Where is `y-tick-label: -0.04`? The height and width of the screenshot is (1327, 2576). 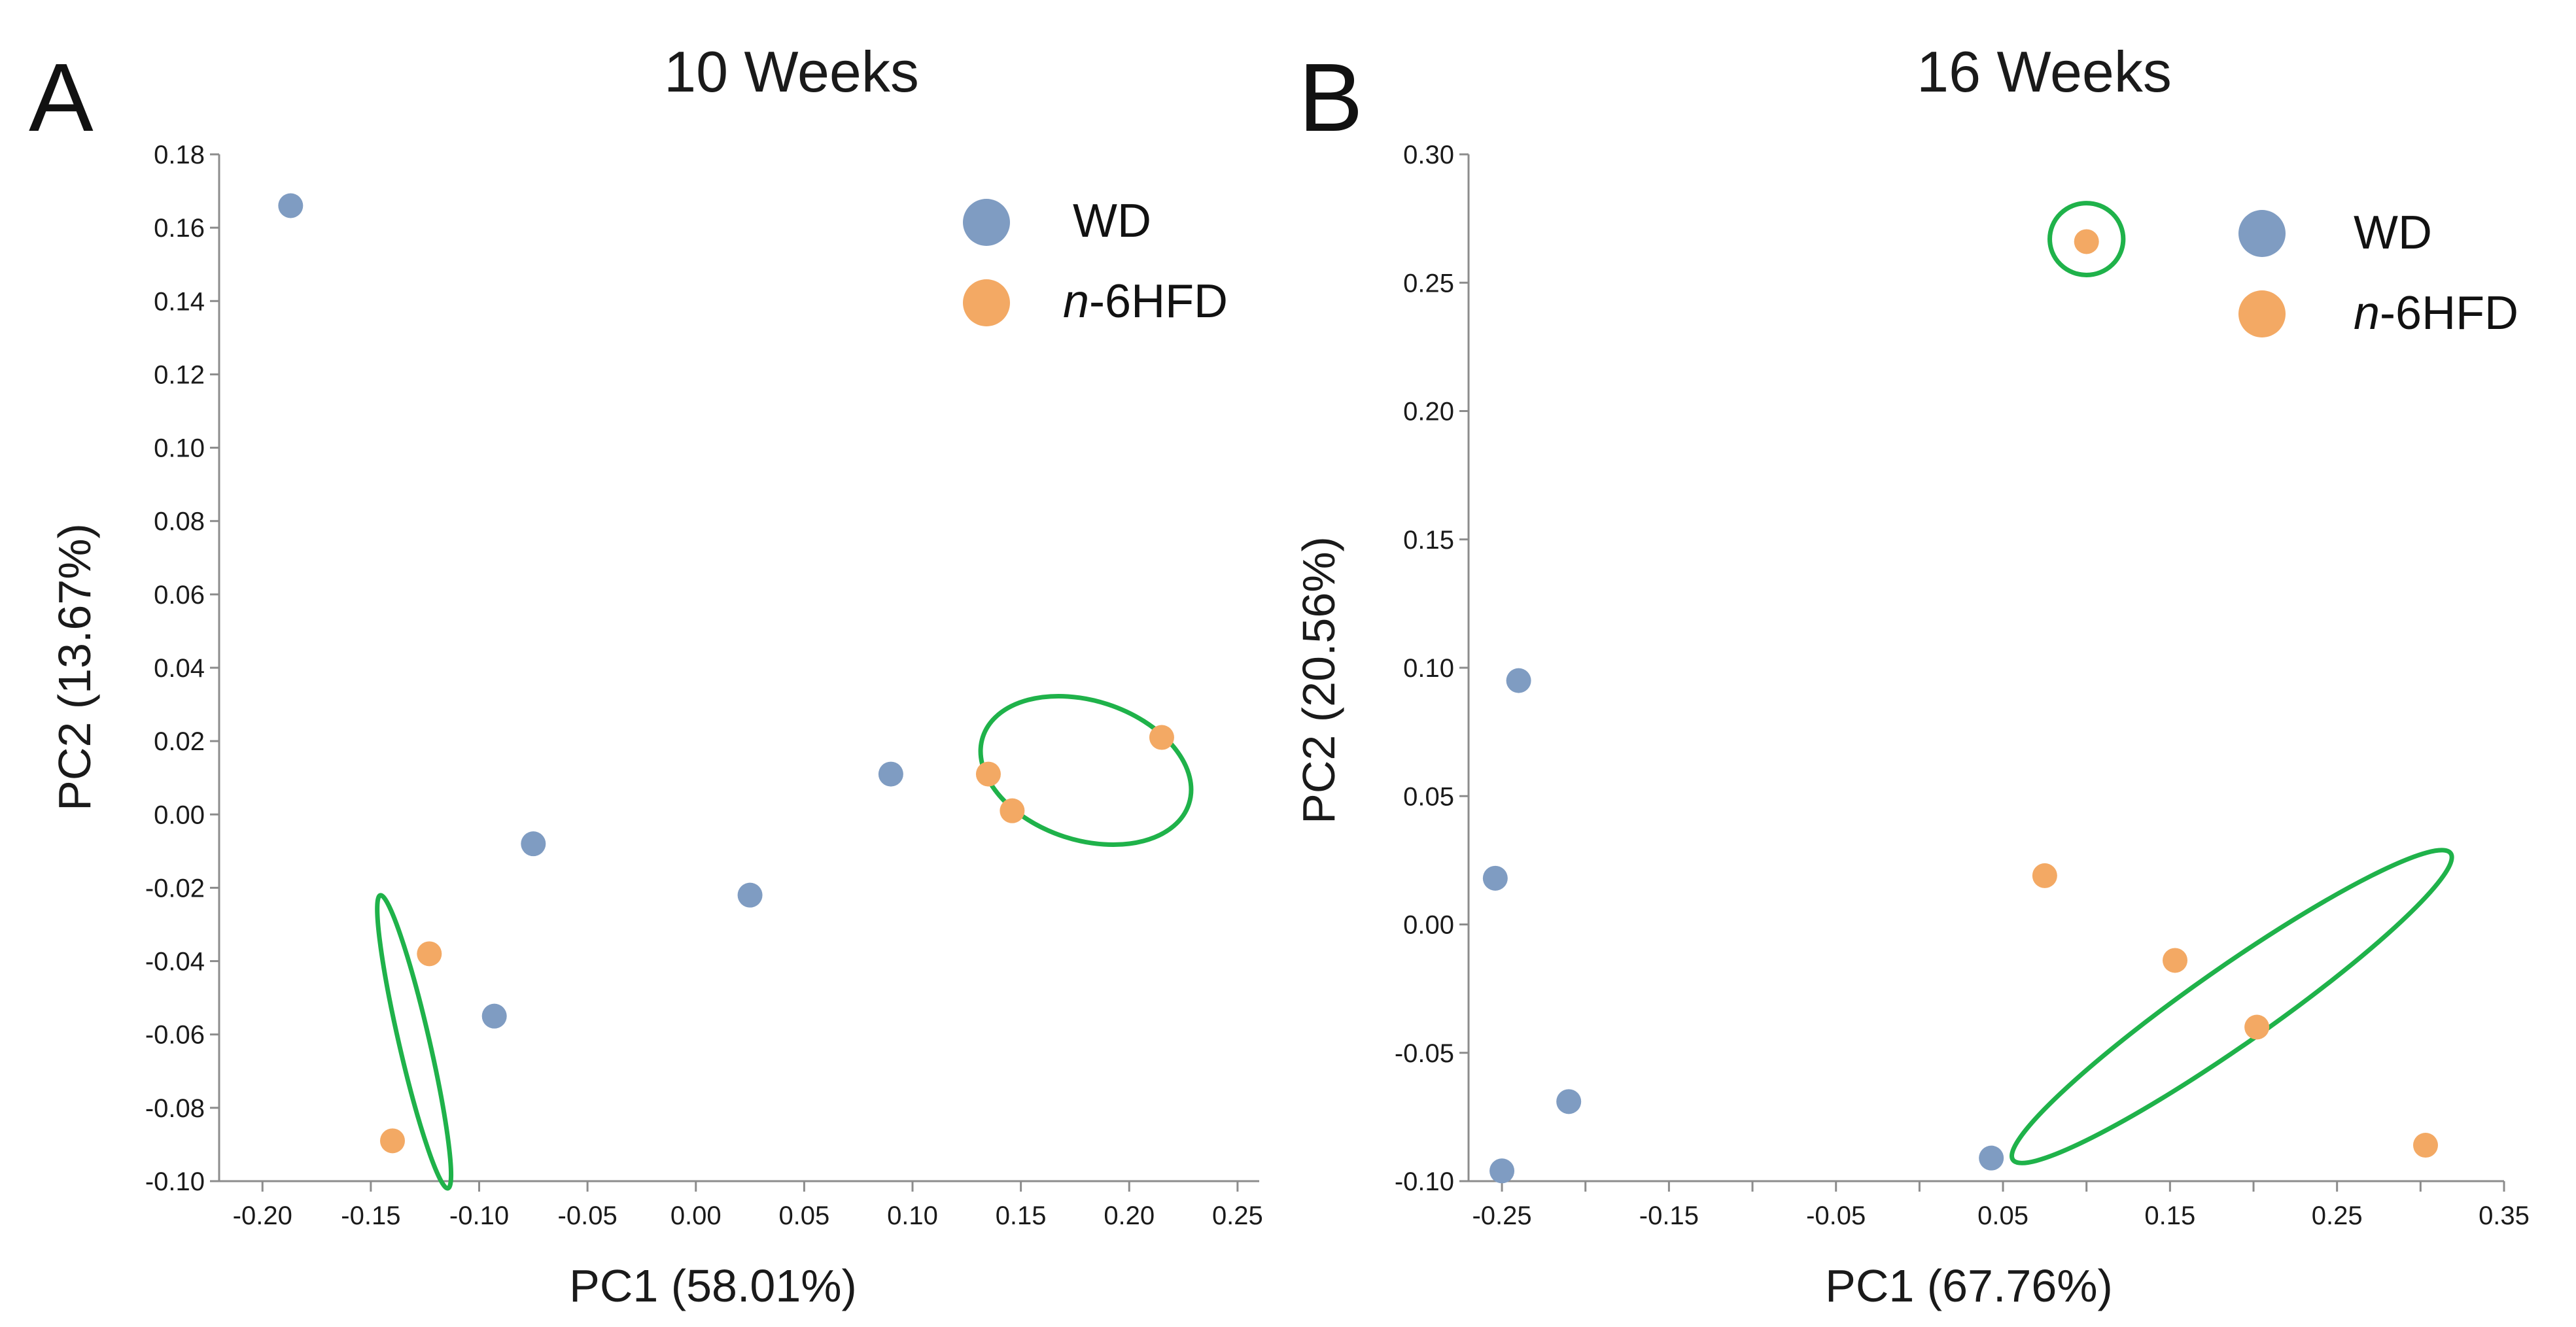
y-tick-label: -0.04 is located at coordinates (175, 962).